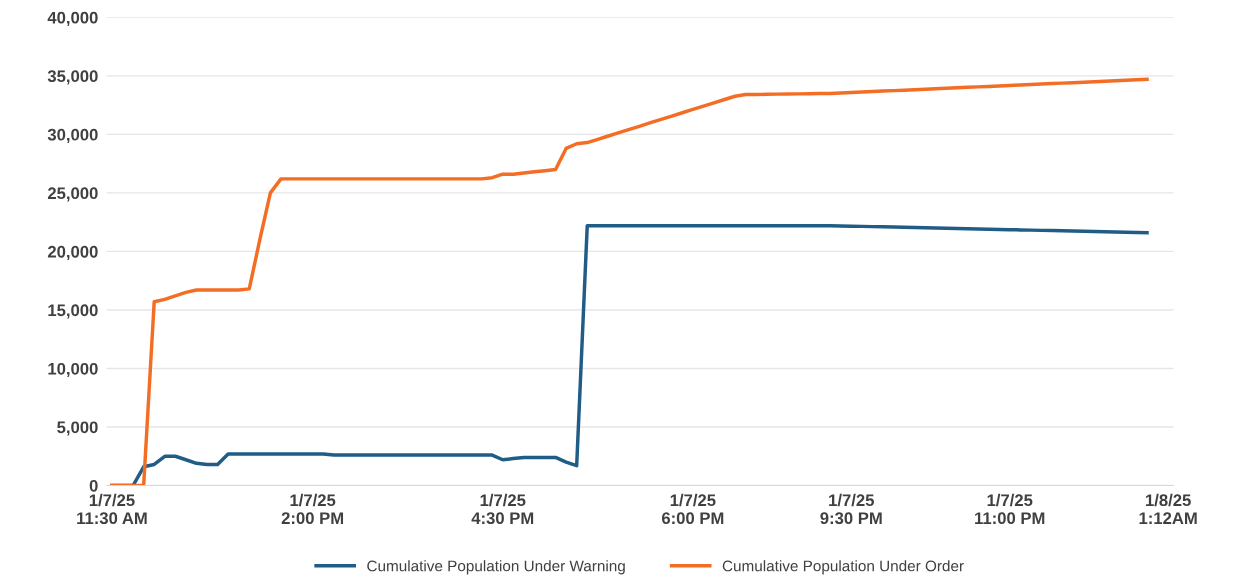  Describe the element at coordinates (112, 509) in the screenshot. I see `x-tick-label: 1/7/25 11:30 AM` at that location.